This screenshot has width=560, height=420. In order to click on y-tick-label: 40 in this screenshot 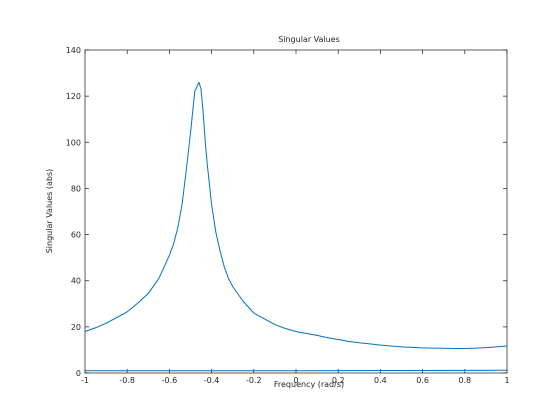, I will do `click(76, 281)`.